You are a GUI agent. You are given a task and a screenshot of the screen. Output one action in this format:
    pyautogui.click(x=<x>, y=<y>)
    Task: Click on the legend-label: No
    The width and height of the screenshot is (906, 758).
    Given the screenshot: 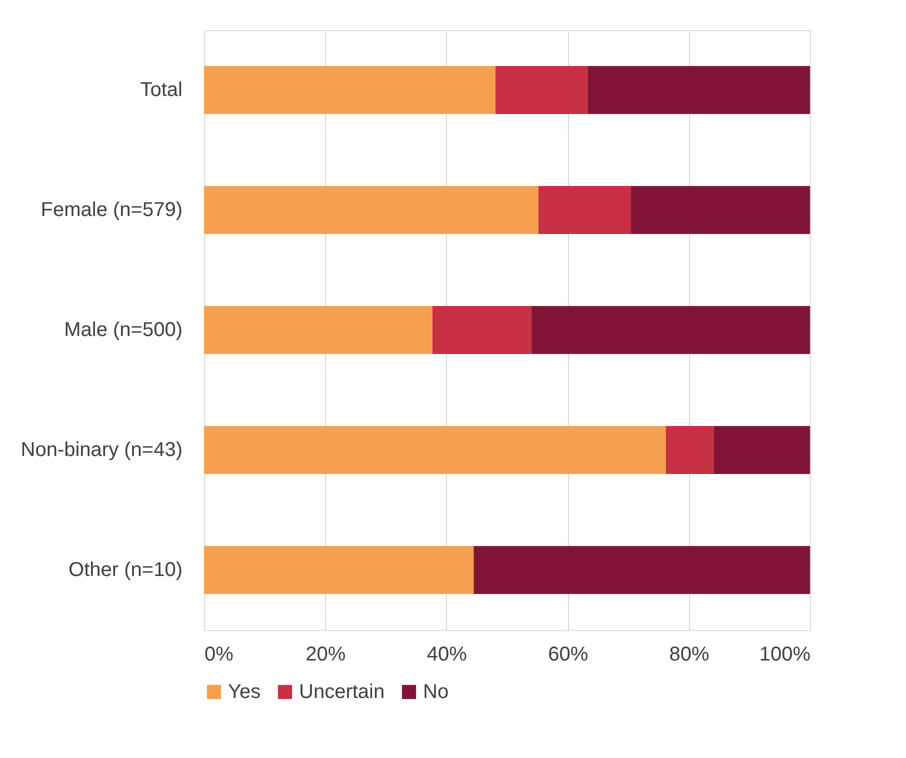 What is the action you would take?
    pyautogui.click(x=436, y=692)
    